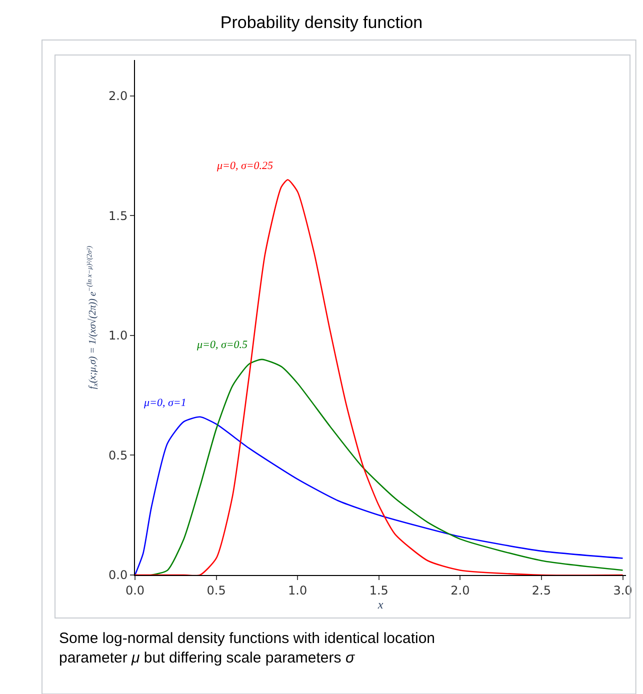  Describe the element at coordinates (118, 96) in the screenshot. I see `y-tick-label: 2.0` at that location.